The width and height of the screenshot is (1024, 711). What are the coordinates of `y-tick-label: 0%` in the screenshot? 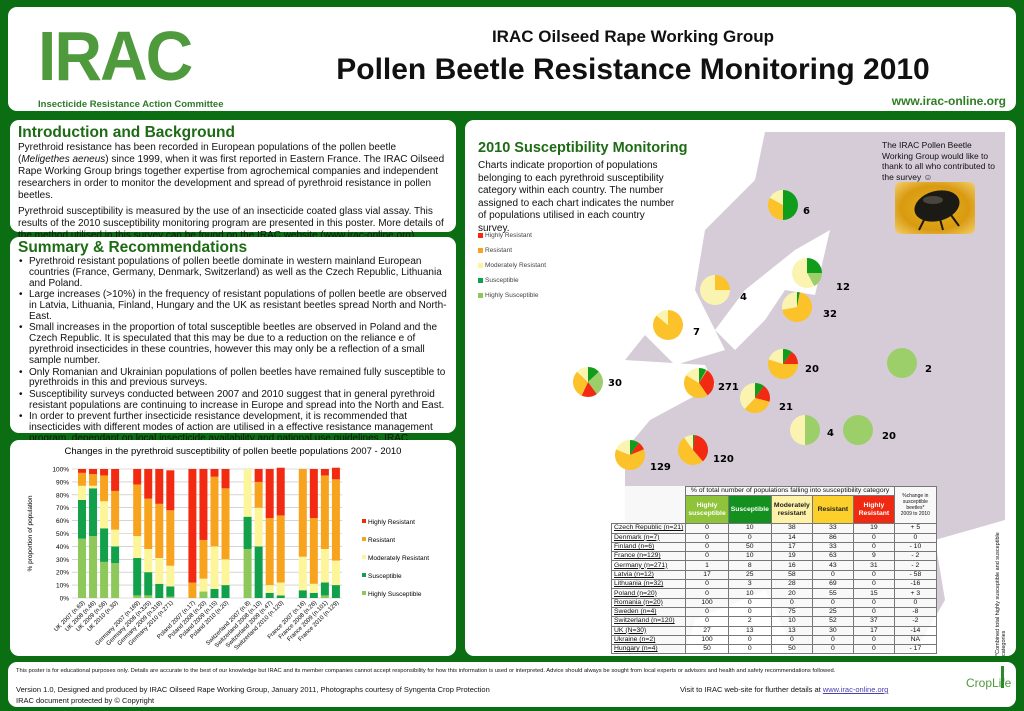 It's located at (65, 599).